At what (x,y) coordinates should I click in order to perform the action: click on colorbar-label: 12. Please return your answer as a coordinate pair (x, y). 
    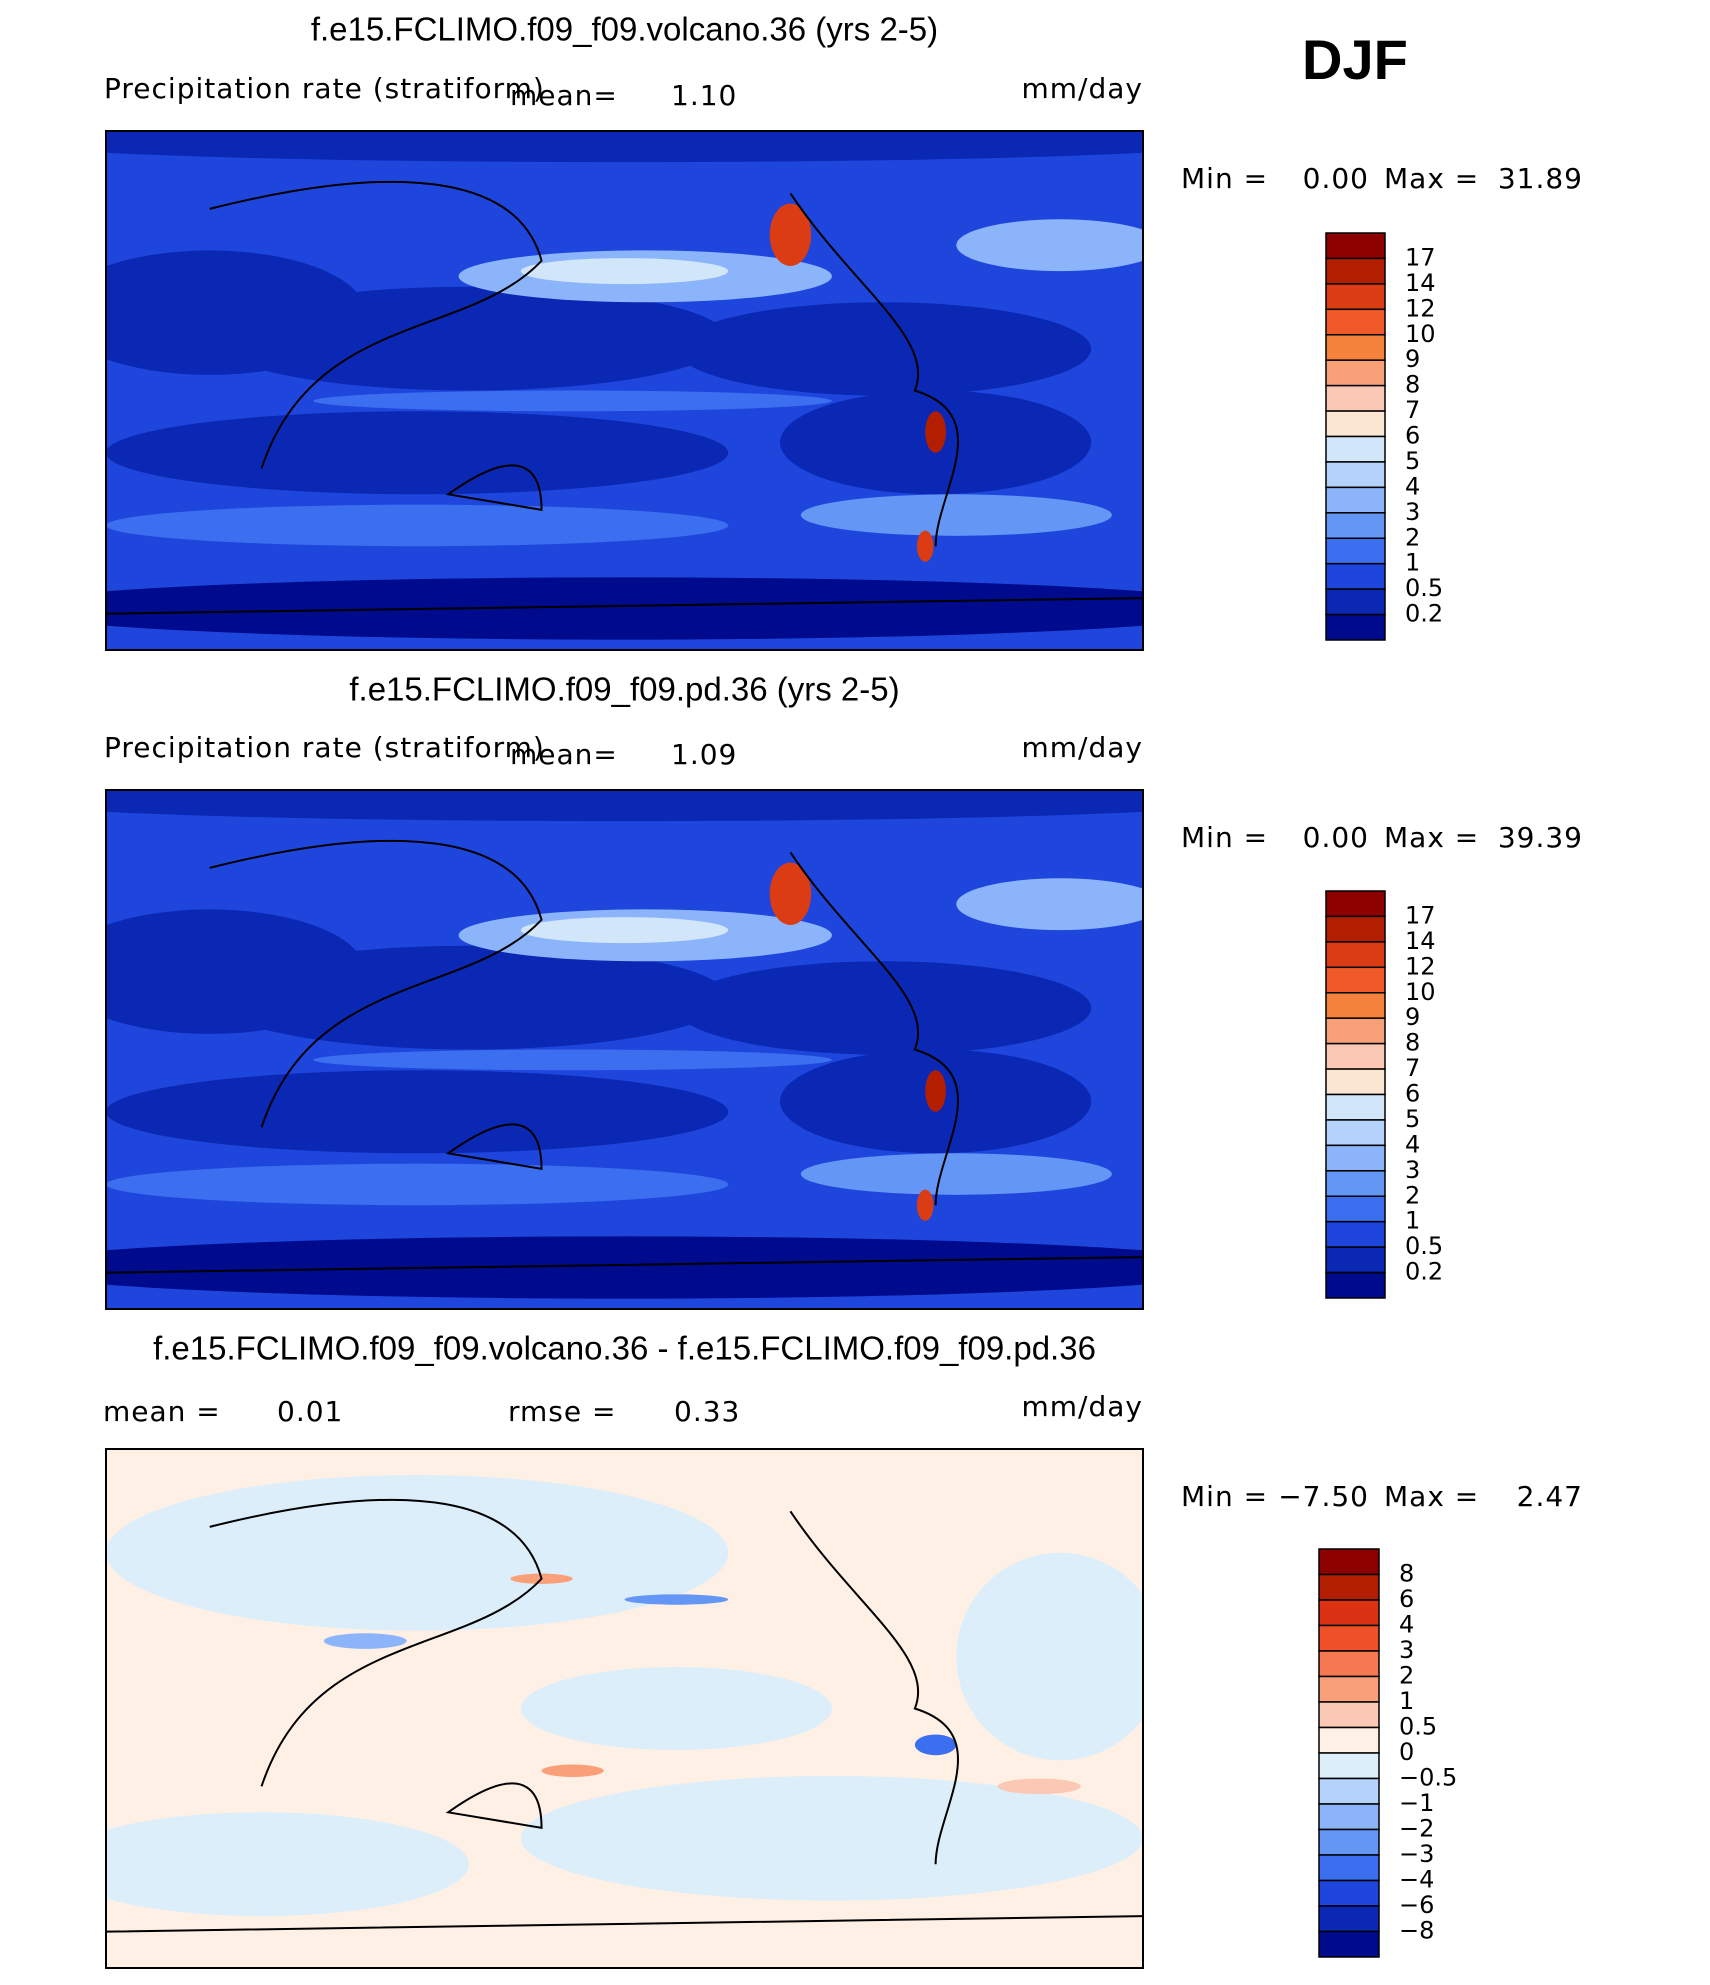
    Looking at the image, I should click on (1420, 308).